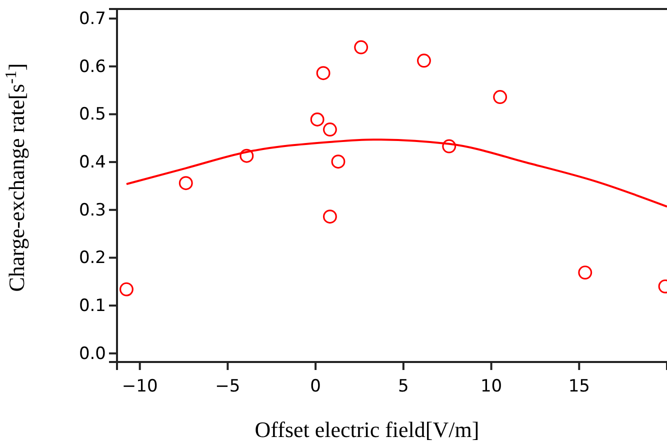 This screenshot has width=667, height=446. What do you see at coordinates (92, 258) in the screenshot?
I see `y-tick-label: 0.2` at bounding box center [92, 258].